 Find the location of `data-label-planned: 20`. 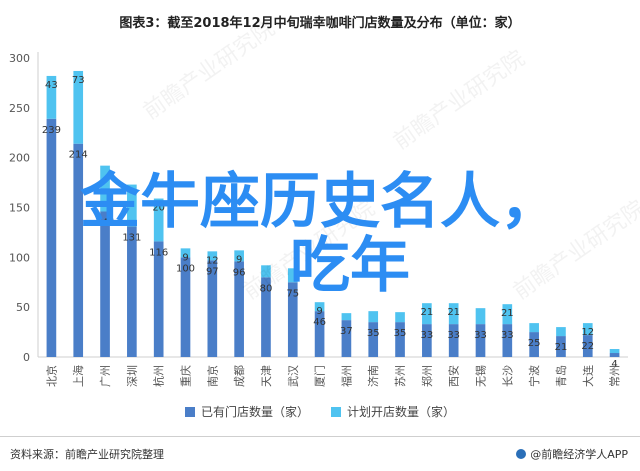

data-label-planned: 20 is located at coordinates (158, 208).